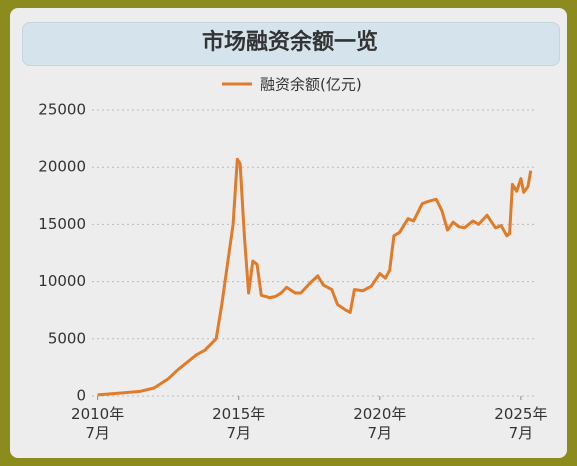 The width and height of the screenshot is (577, 466). What do you see at coordinates (521, 423) in the screenshot?
I see `x-tick-label: 2025年 7月` at bounding box center [521, 423].